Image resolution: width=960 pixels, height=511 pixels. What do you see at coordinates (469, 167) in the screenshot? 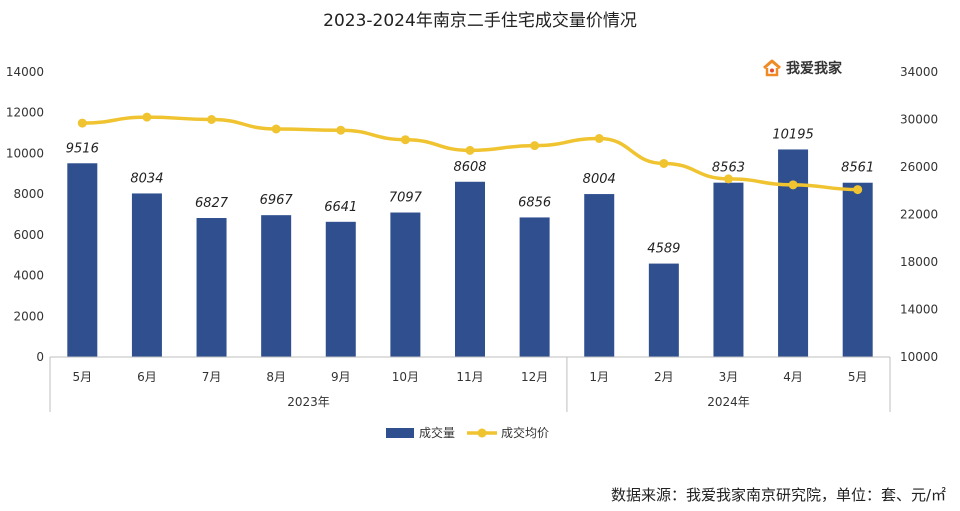
I see `bar-data-label: 8608` at bounding box center [469, 167].